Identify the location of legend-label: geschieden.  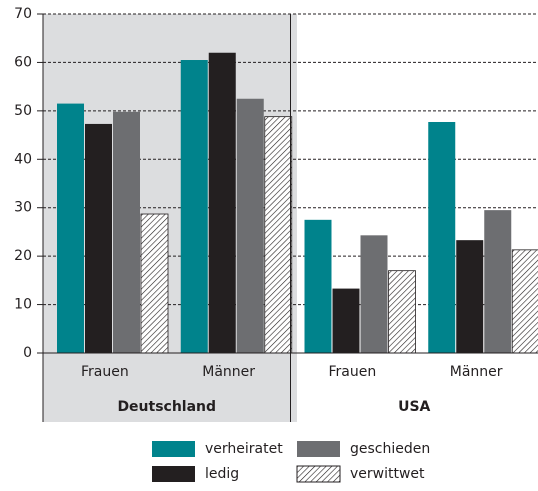
(390, 449).